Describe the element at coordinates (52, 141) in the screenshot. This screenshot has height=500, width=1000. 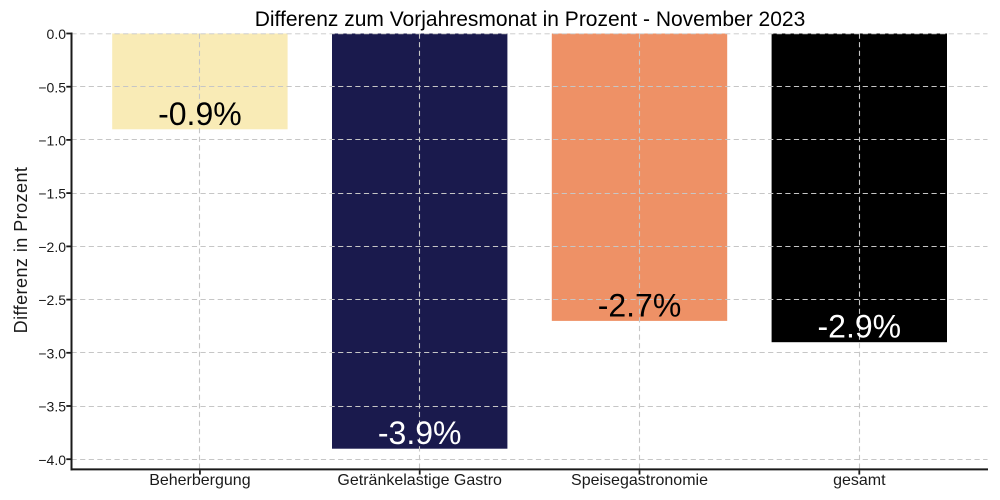
I see `svg-text: −1.0` at that location.